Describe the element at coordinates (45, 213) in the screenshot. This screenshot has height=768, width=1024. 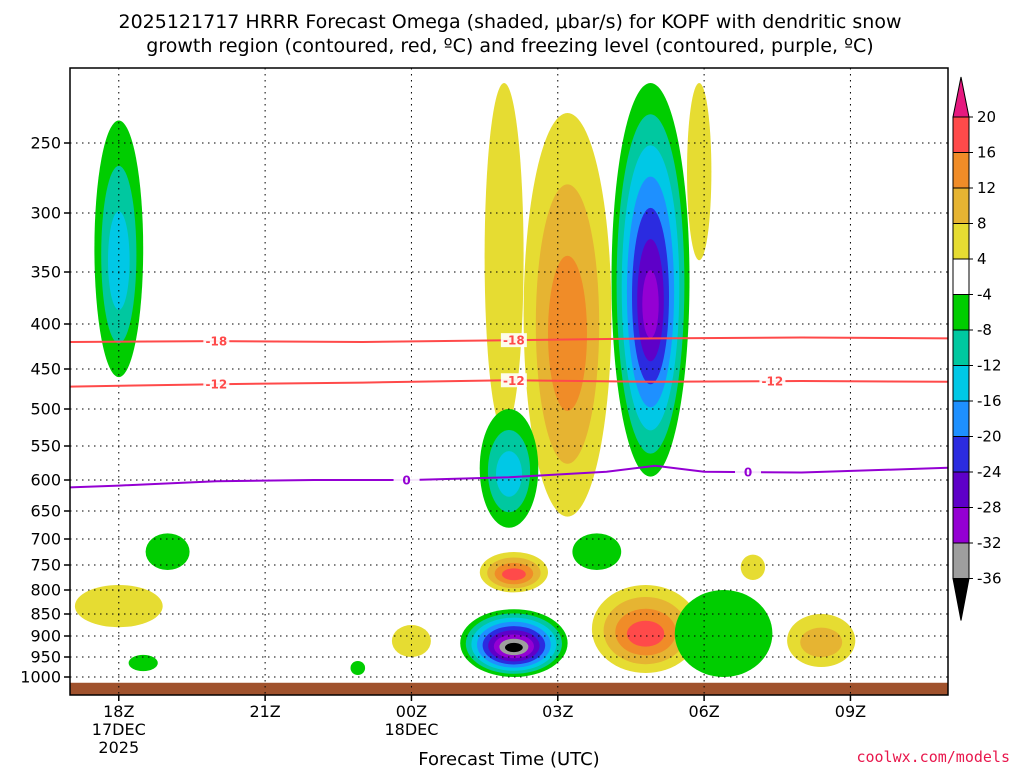
I see `y-tick-label-1: 300` at that location.